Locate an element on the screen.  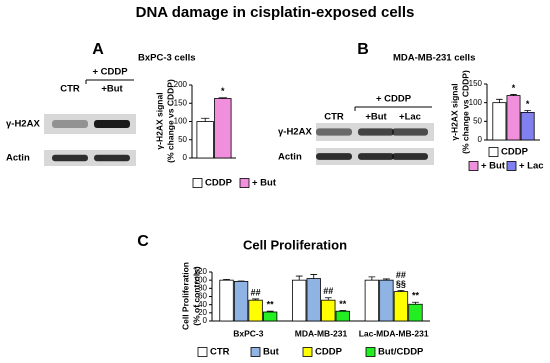
significance-mark: ## is located at coordinates (256, 292).